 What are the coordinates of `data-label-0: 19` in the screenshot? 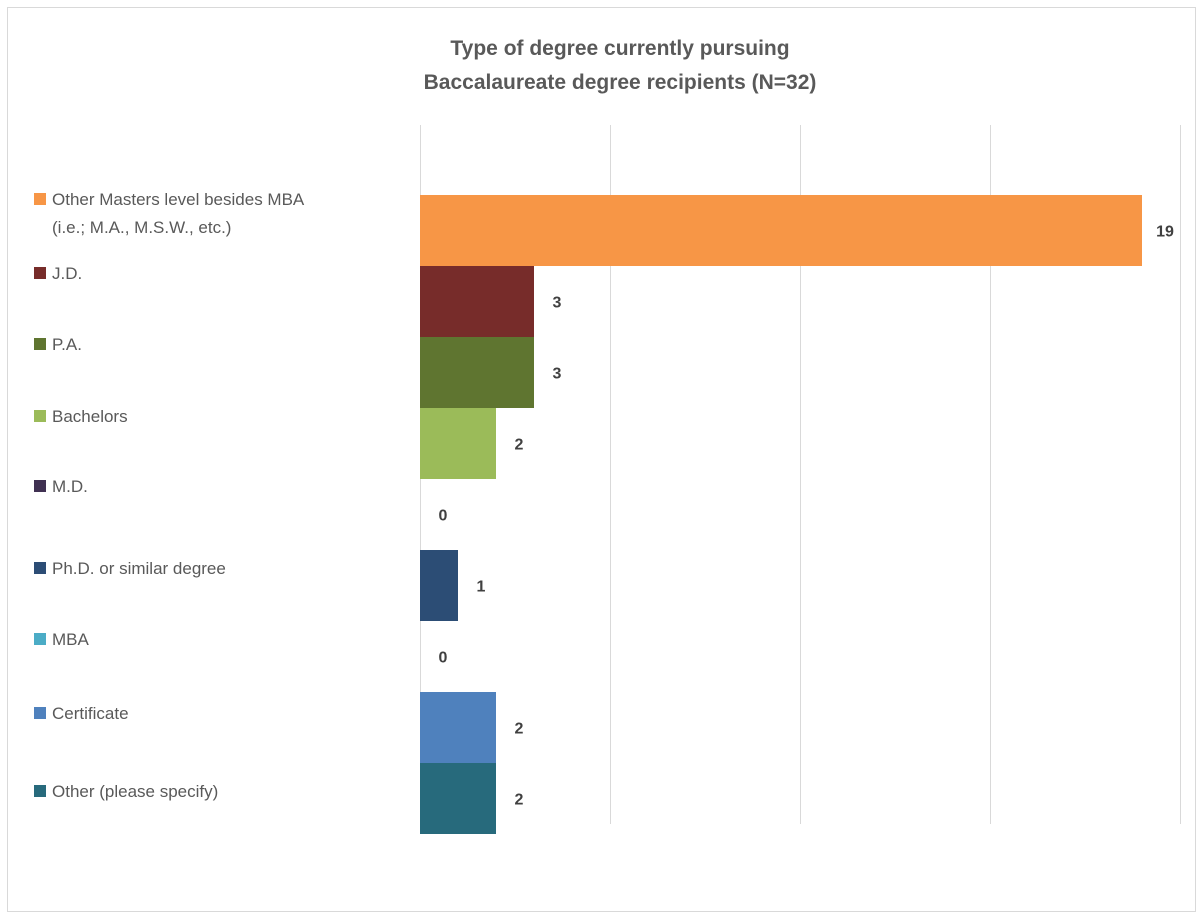 It's located at (1165, 232).